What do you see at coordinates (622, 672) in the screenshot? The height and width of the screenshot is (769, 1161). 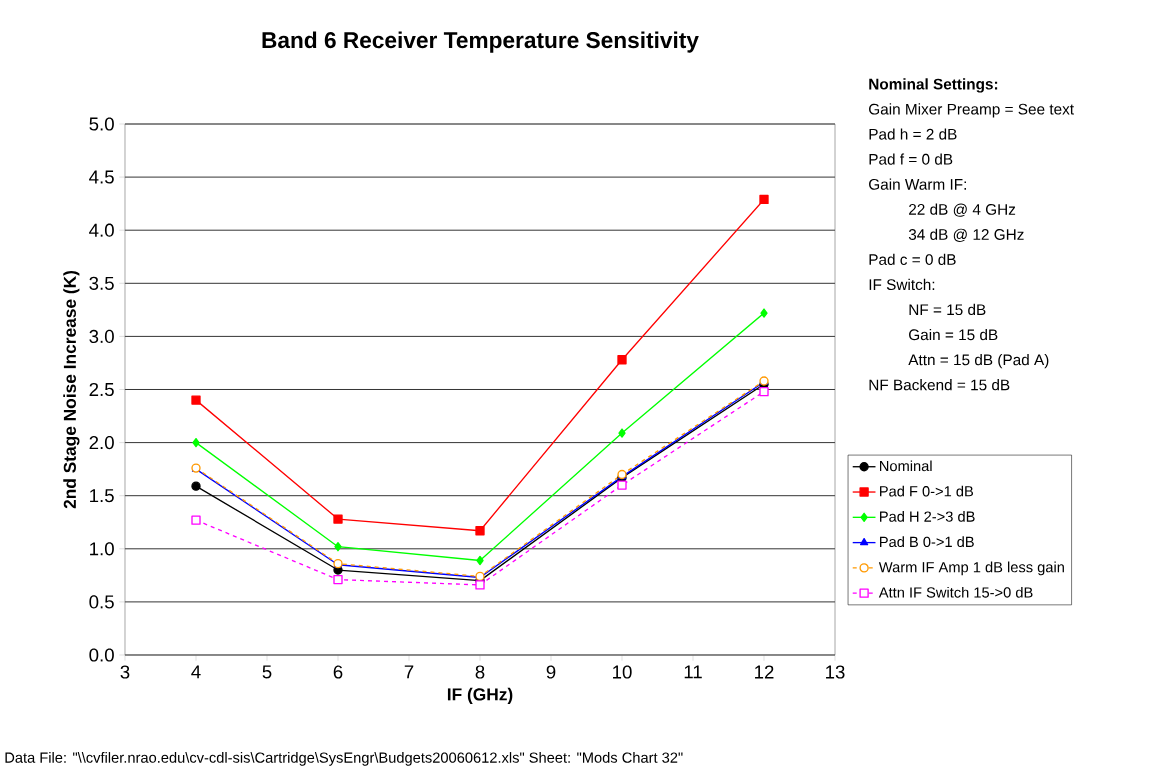 I see `x-tick-label: 10` at bounding box center [622, 672].